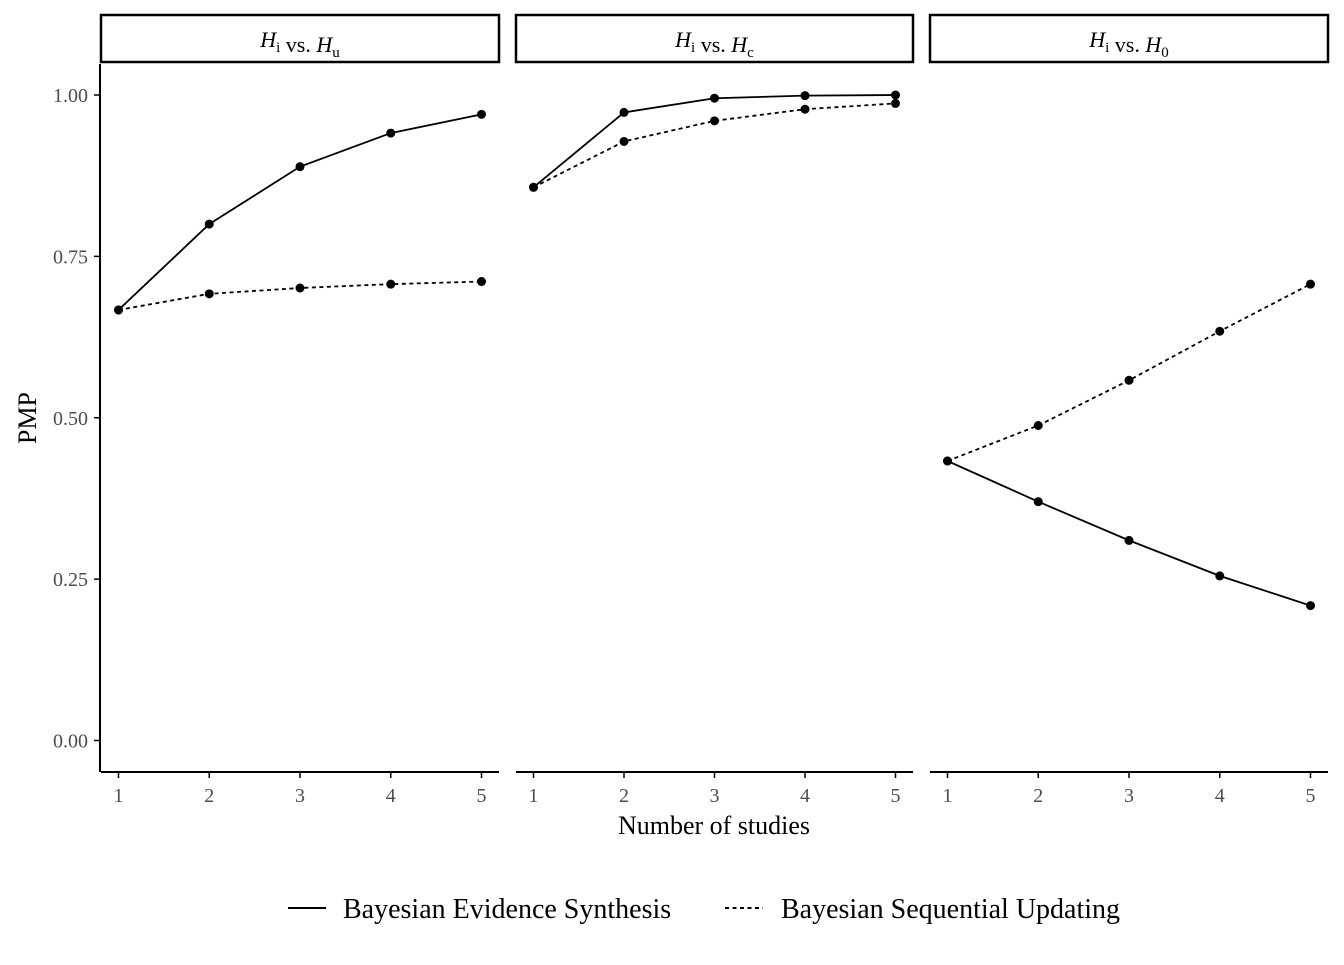 The height and width of the screenshot is (965, 1344). I want to click on legend-label: Bayesian Evidence Synthesis, so click(507, 909).